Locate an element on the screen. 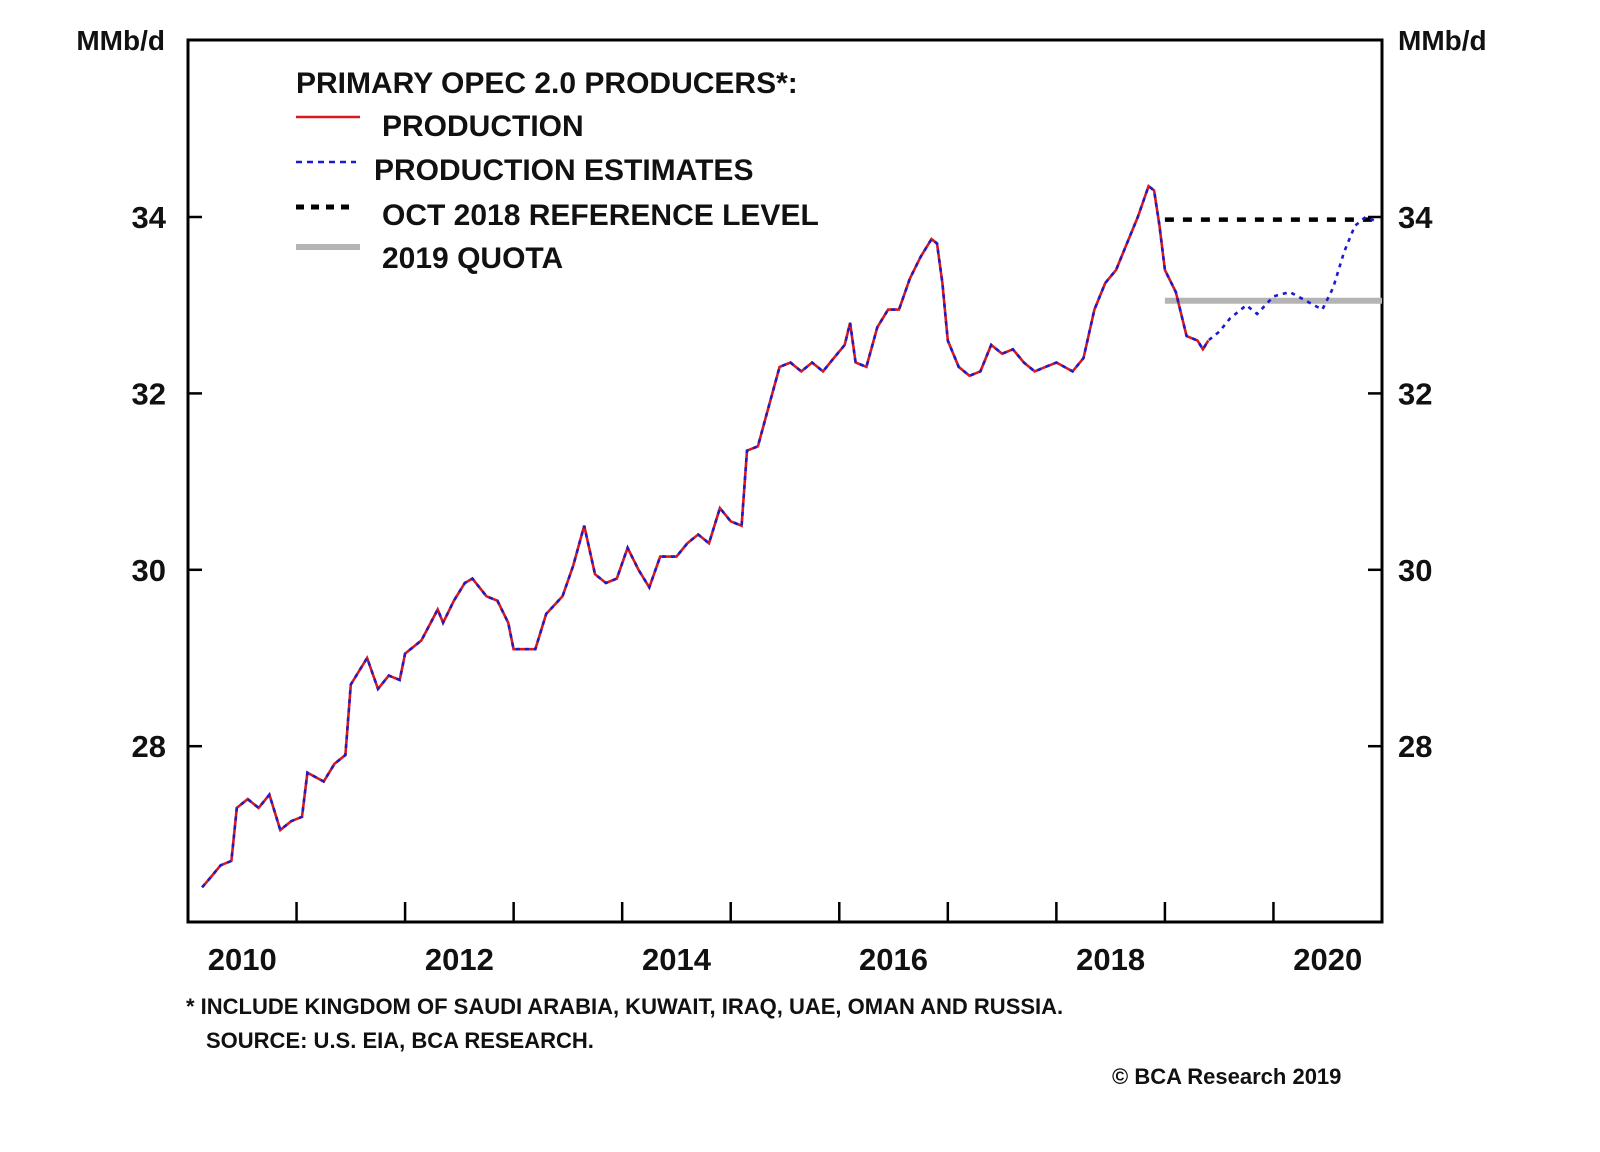  legend-label-estimates: PRODUCTION ESTIMATES is located at coordinates (563, 170).